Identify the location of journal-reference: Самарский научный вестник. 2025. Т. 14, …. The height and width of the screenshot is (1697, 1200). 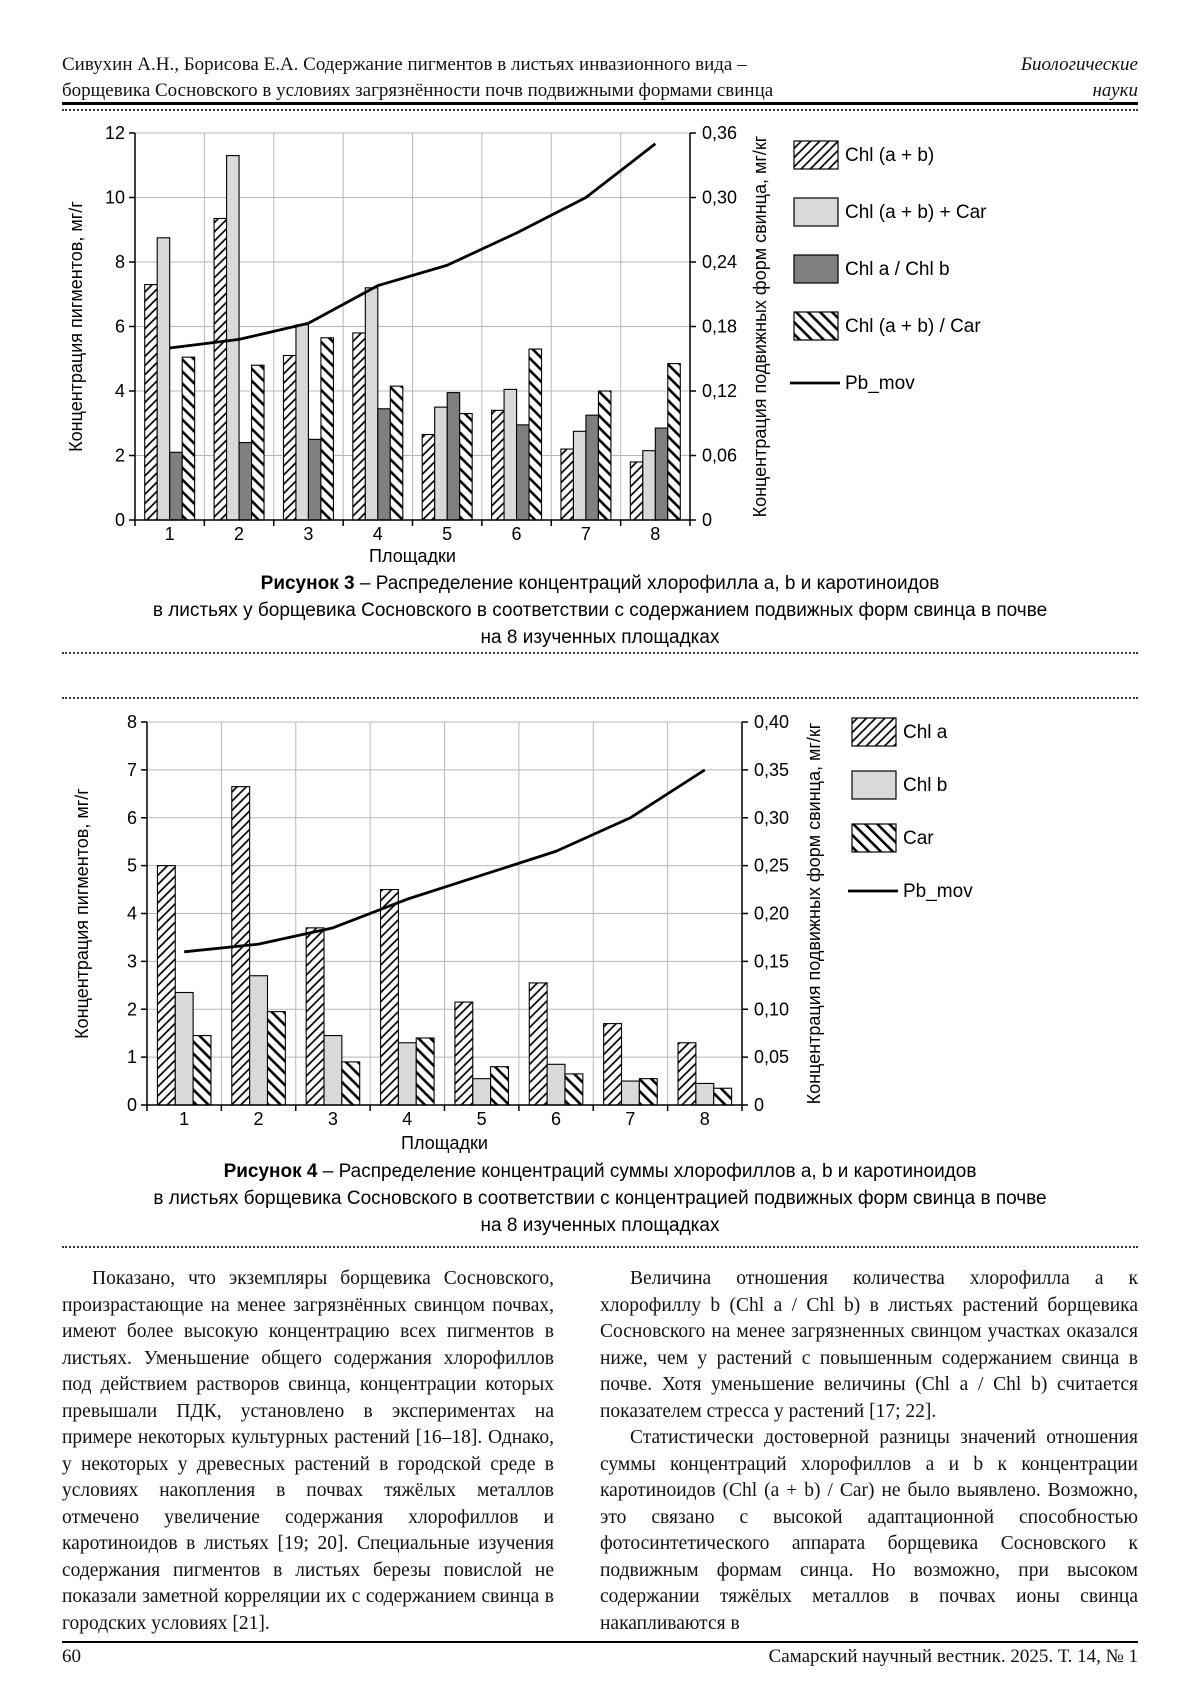
(953, 1656).